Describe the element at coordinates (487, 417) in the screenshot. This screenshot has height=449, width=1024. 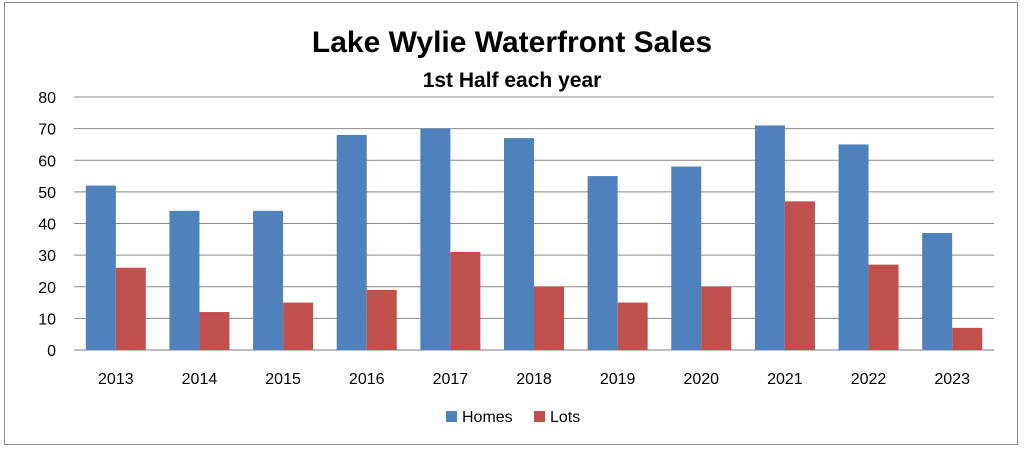
I see `legend-label-homes: Homes` at that location.